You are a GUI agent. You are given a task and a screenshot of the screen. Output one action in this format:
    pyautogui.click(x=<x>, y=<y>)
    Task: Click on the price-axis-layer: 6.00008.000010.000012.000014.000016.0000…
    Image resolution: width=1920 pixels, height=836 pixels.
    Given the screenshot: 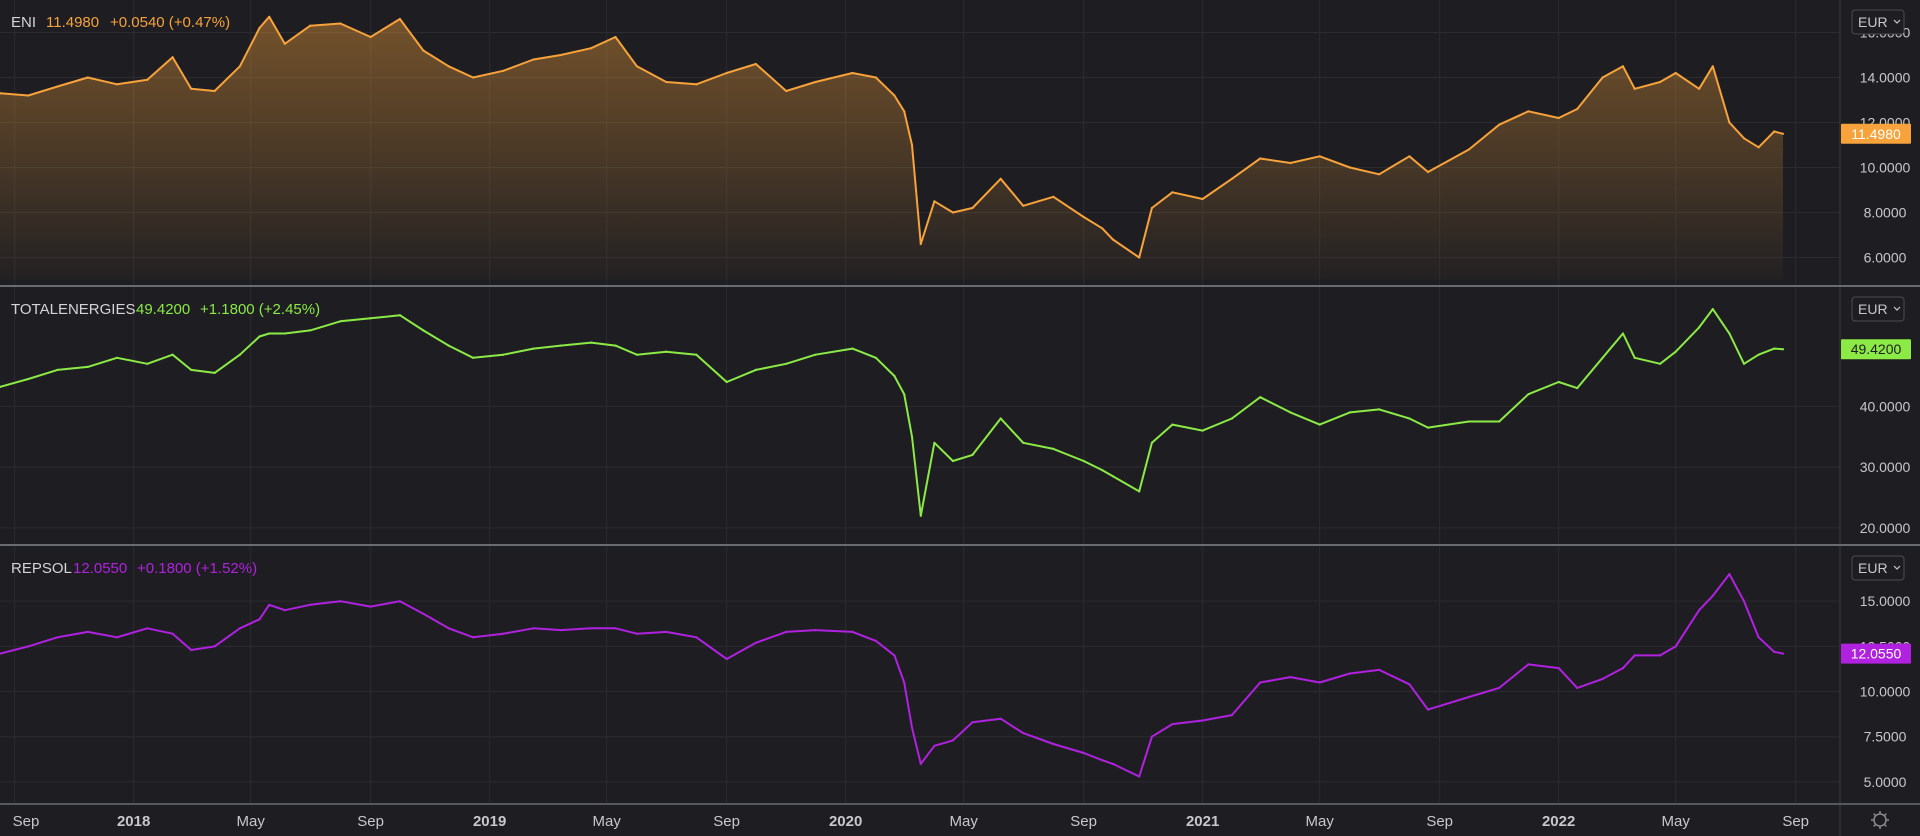 What is the action you would take?
    pyautogui.click(x=1876, y=399)
    